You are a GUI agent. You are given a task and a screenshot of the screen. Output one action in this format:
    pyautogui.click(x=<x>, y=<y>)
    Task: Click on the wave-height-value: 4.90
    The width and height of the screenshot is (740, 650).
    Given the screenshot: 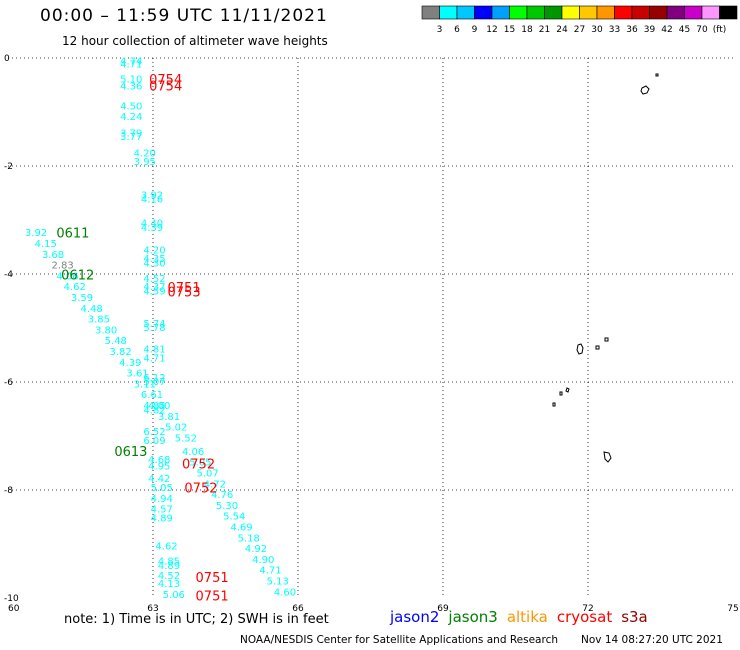 What is the action you would take?
    pyautogui.click(x=263, y=560)
    